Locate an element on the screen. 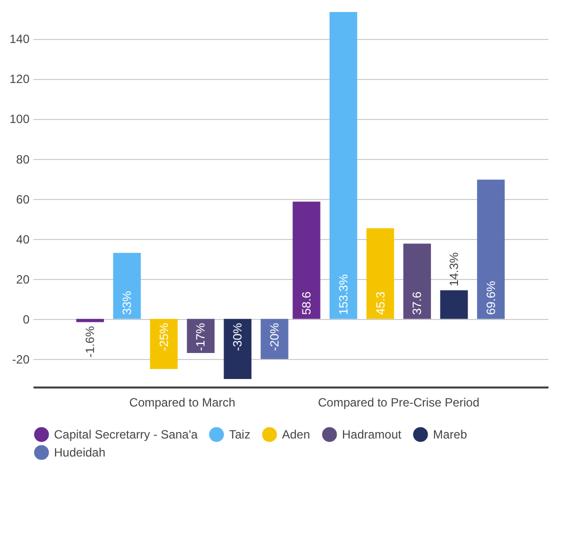 The height and width of the screenshot is (539, 569). y-tick-label: 20 is located at coordinates (23, 279).